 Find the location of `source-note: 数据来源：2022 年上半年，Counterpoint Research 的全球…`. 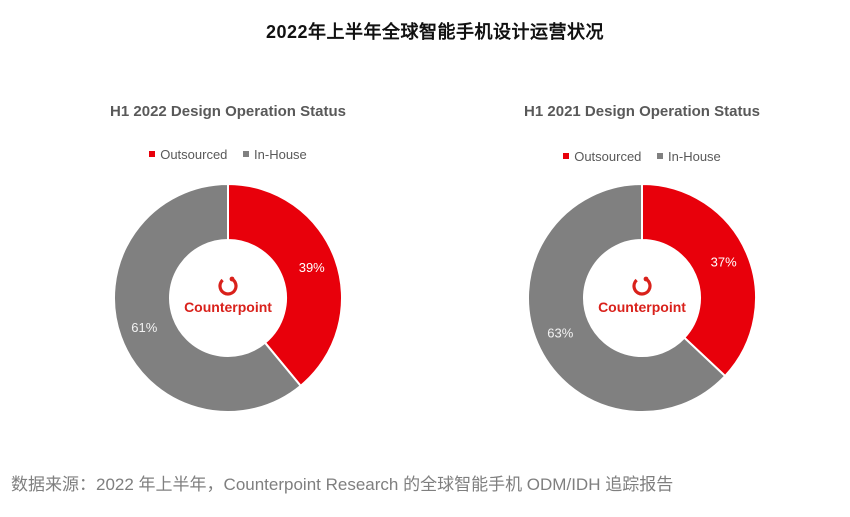

source-note: 数据来源：2022 年上半年，Counterpoint Research 的全球… is located at coordinates (342, 484).